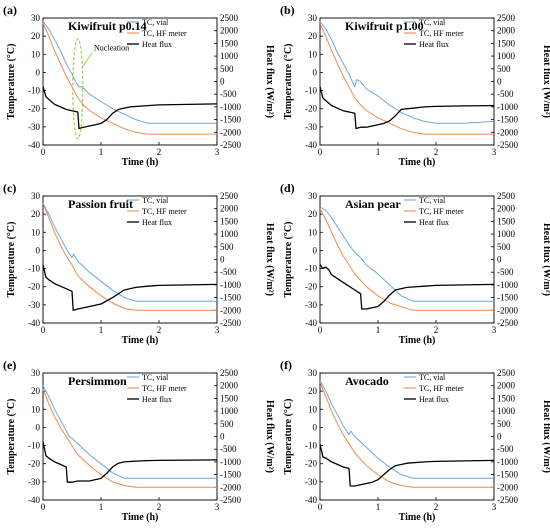 The width and height of the screenshot is (550, 528). What do you see at coordinates (107, 26) in the screenshot?
I see `panel-title: Kiwifruit p0.14` at bounding box center [107, 26].